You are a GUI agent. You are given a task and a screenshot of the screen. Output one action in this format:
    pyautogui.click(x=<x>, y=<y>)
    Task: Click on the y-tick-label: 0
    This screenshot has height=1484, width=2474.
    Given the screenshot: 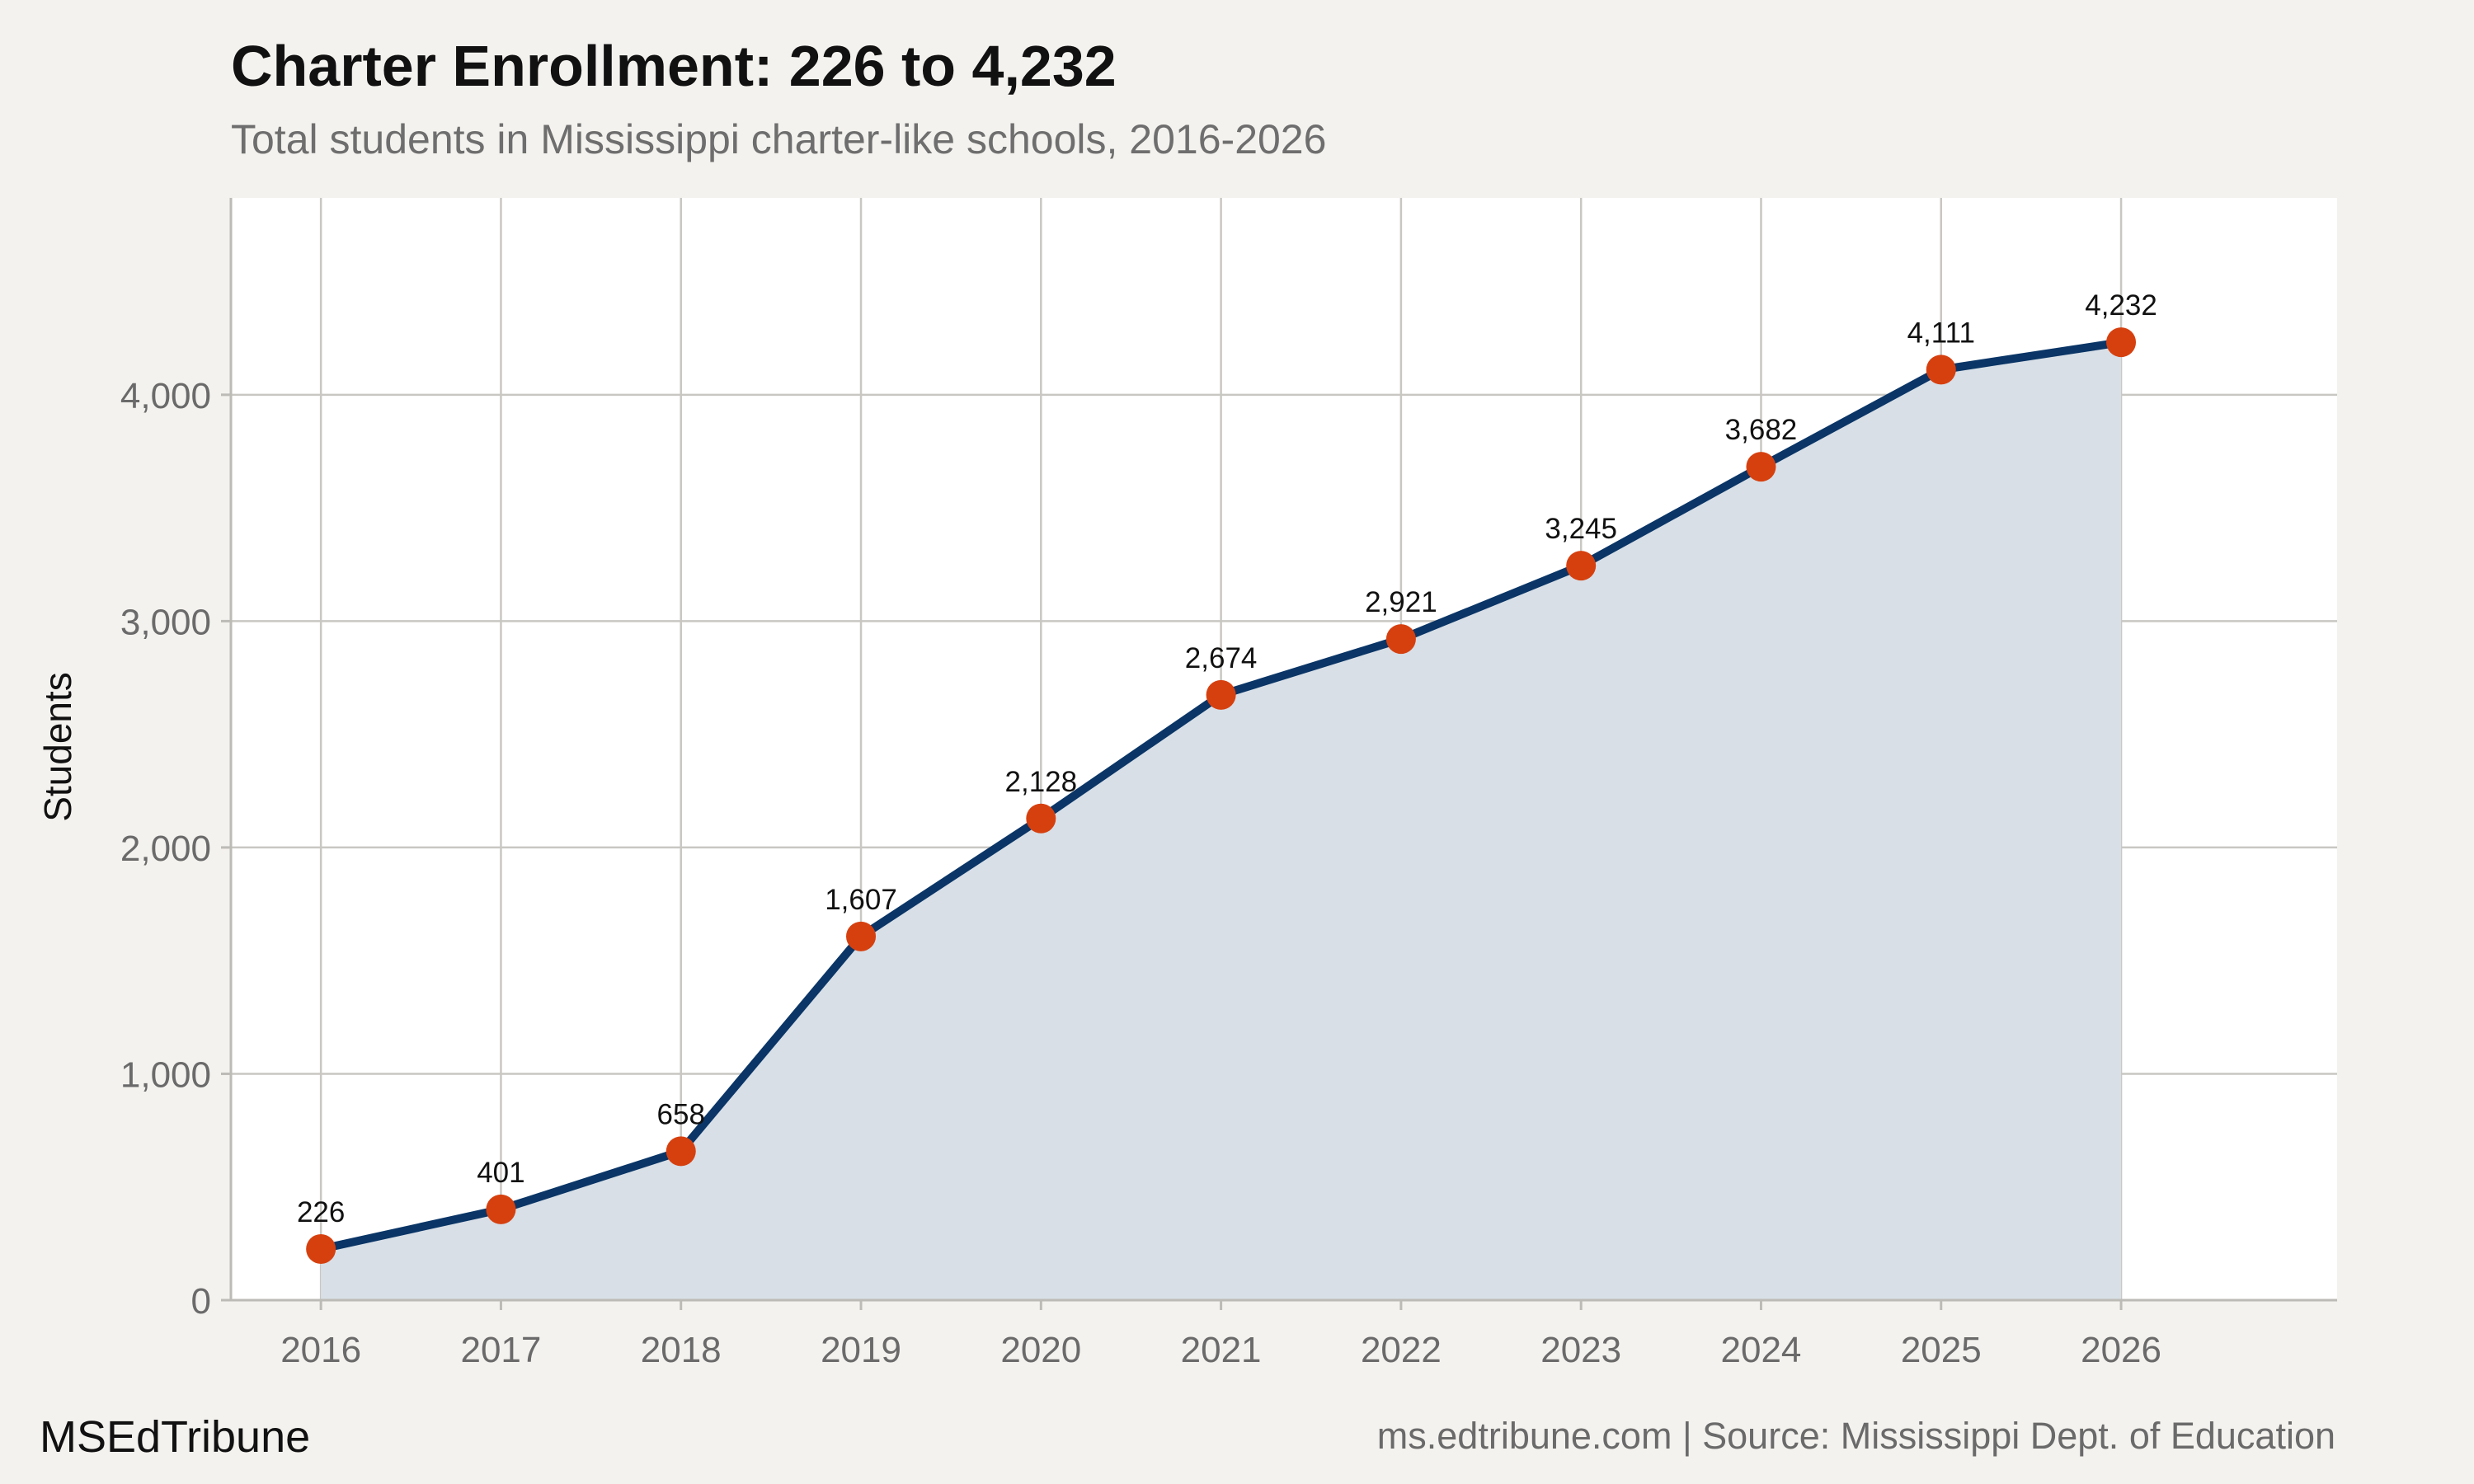 What is the action you would take?
    pyautogui.click(x=201, y=1301)
    